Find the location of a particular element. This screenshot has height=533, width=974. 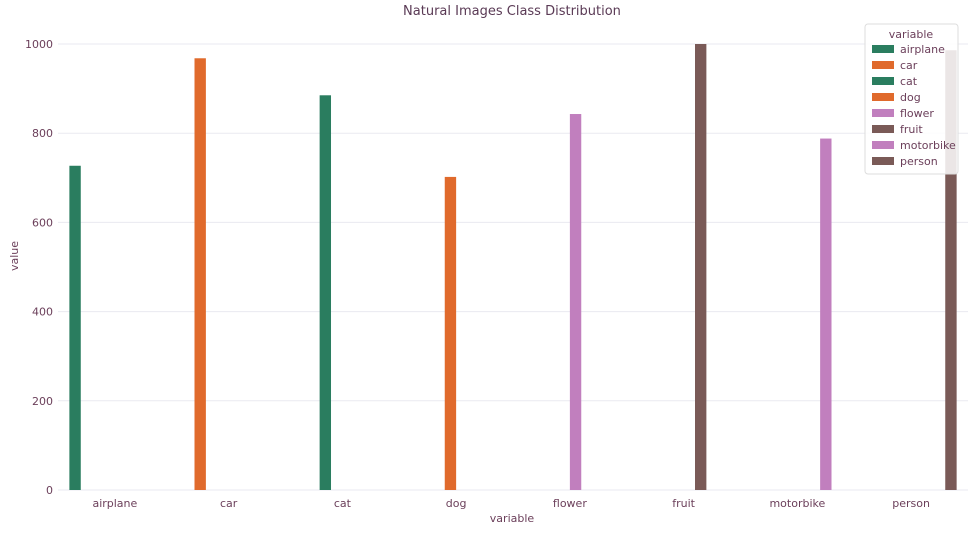

legend-swatch-dog is located at coordinates (883, 97).